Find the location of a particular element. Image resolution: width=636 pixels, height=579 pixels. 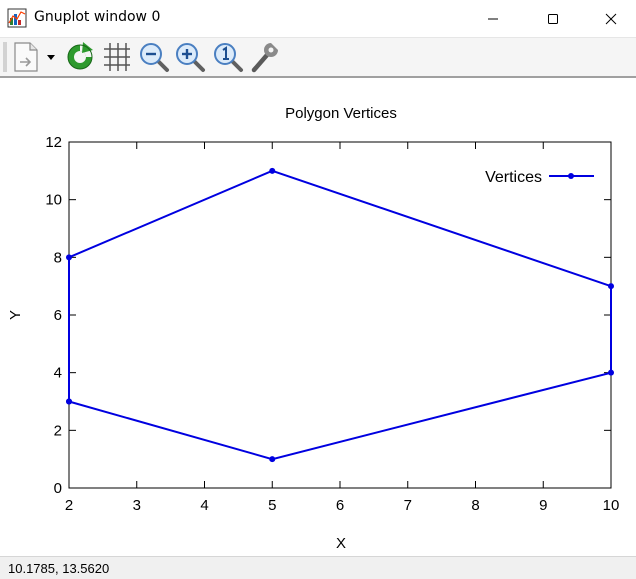

x-tick-label: 4 is located at coordinates (204, 505).